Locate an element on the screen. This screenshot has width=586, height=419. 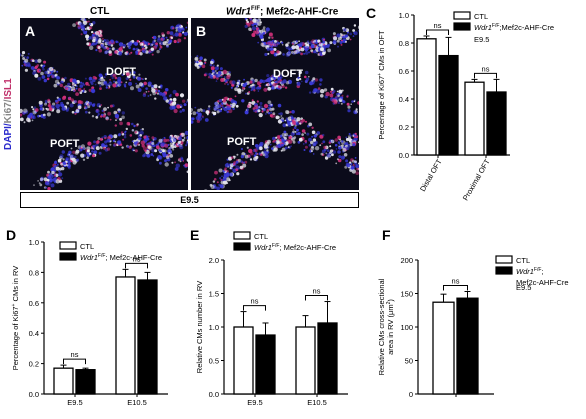
panel-letter-f: F is located at coordinates (386, 235).